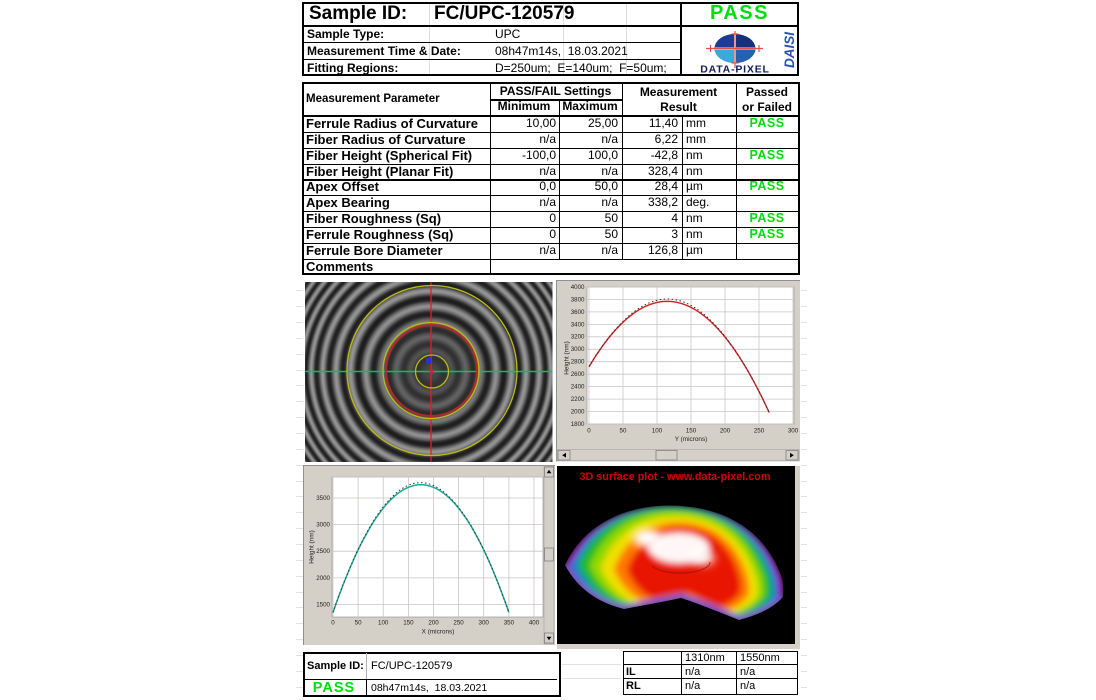 The image size is (1096, 700). What do you see at coordinates (578, 337) in the screenshot?
I see `svg-text: 3200` at bounding box center [578, 337].